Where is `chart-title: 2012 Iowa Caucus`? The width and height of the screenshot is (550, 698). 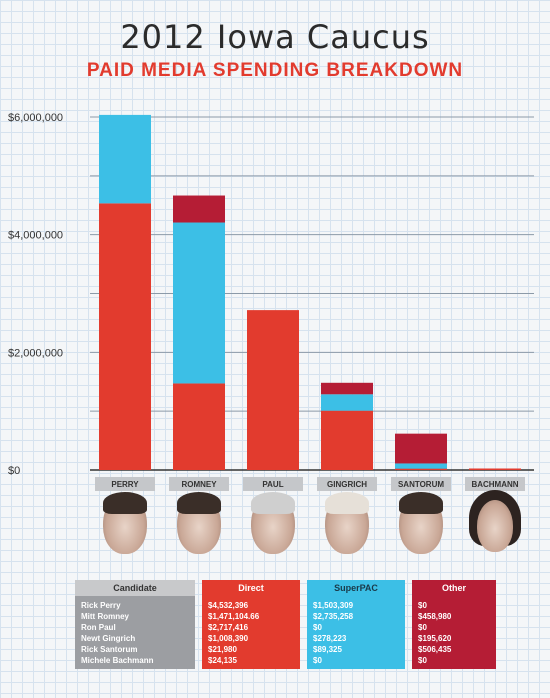
chart-title: 2012 Iowa Caucus is located at coordinates (275, 37).